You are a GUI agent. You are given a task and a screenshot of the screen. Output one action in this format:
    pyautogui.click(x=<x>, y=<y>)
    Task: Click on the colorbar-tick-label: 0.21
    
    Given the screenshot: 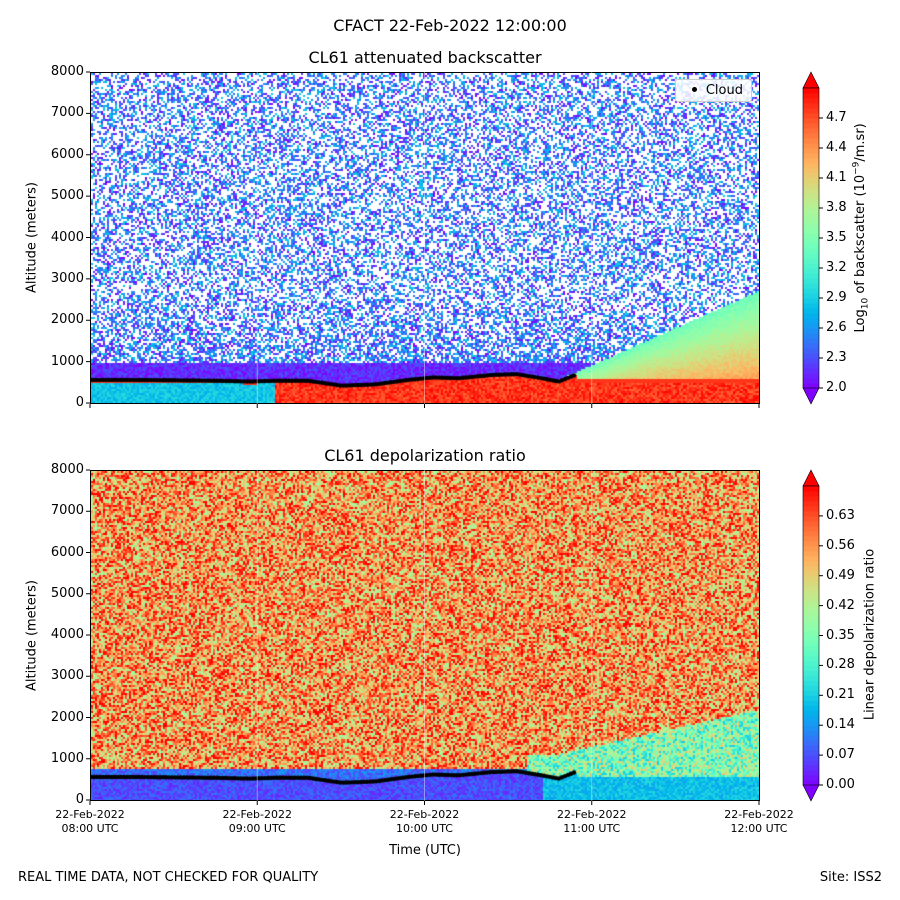 What is the action you would take?
    pyautogui.click(x=840, y=695)
    